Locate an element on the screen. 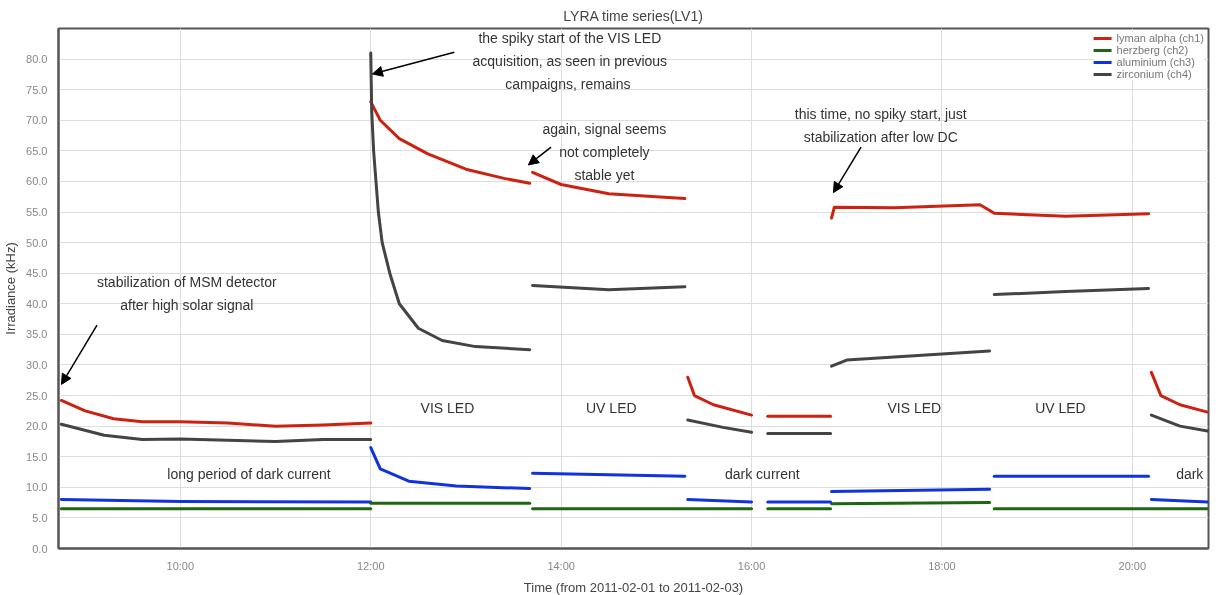 The height and width of the screenshot is (595, 1223). y-tick-label: 0.0 is located at coordinates (40, 548).